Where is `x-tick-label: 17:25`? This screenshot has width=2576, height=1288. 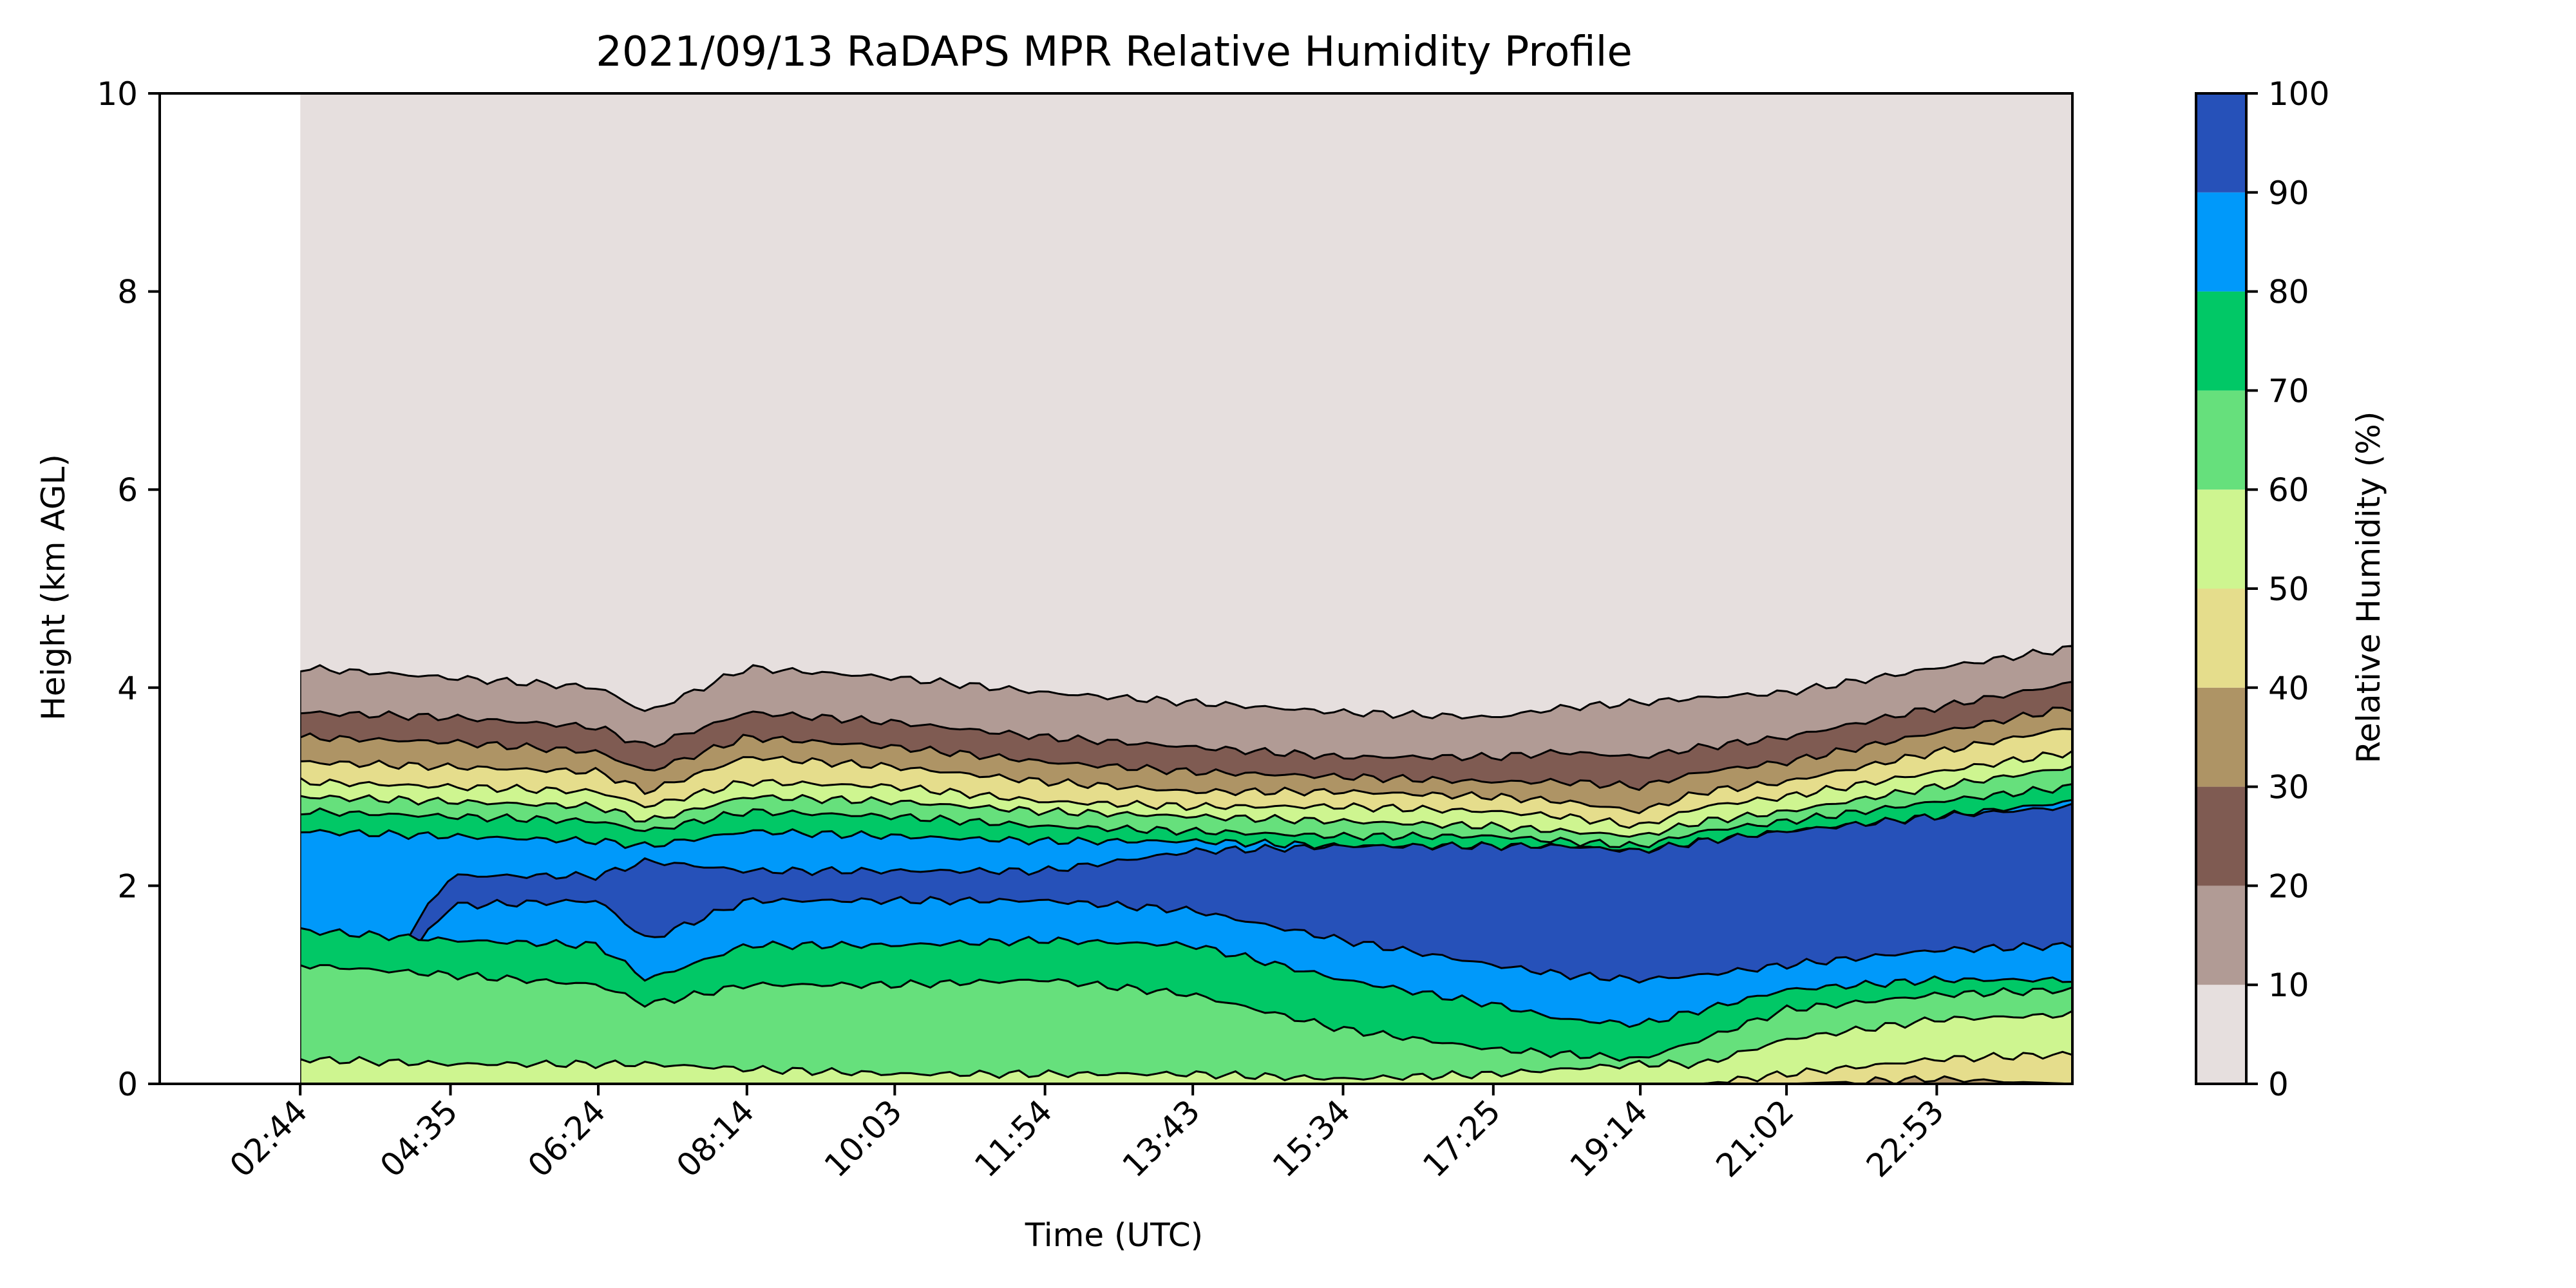 x-tick-label: 17:25 is located at coordinates (1462, 1138).